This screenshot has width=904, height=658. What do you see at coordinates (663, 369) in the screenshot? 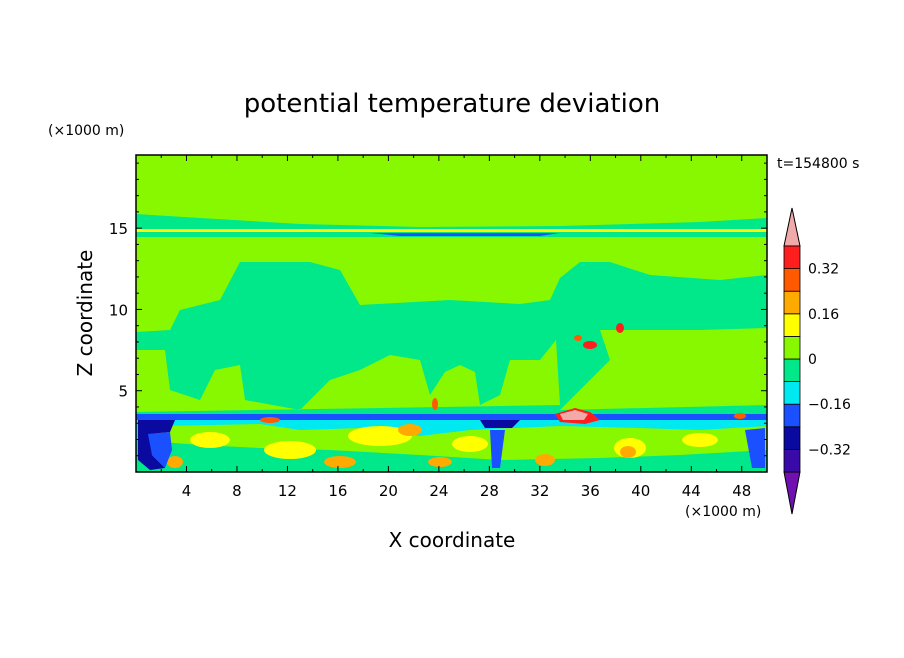
I see `mid-positive-right` at bounding box center [663, 369].